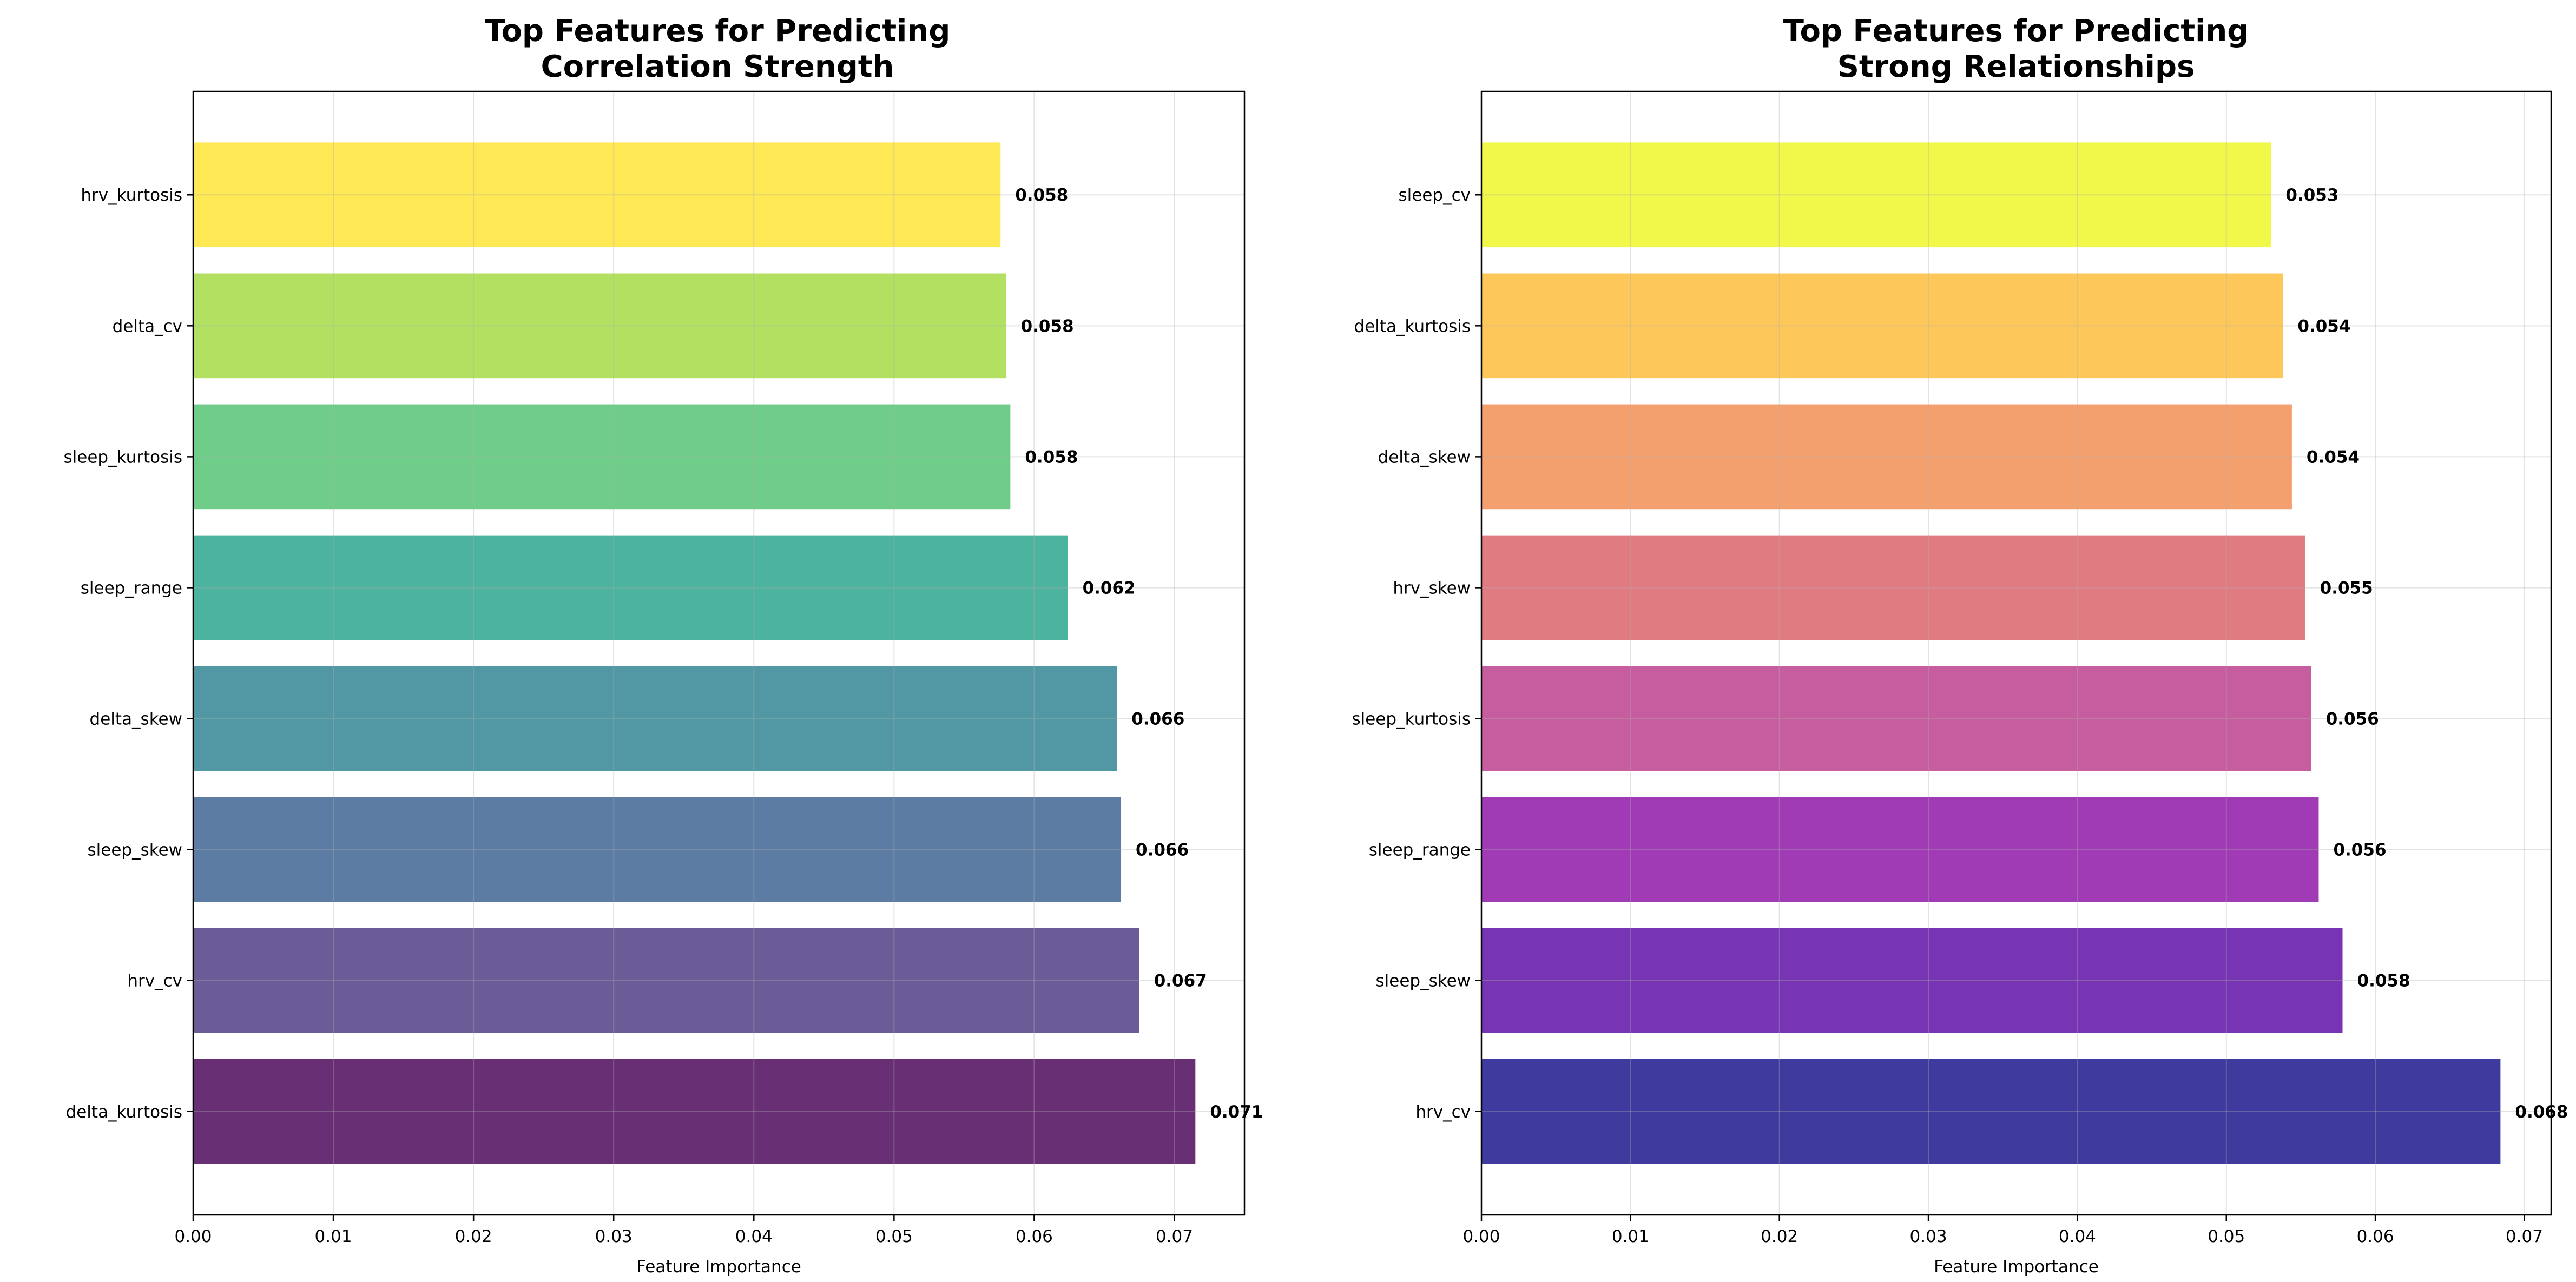 Image resolution: width=2576 pixels, height=1282 pixels. I want to click on value-label: 0.068, so click(2541, 1112).